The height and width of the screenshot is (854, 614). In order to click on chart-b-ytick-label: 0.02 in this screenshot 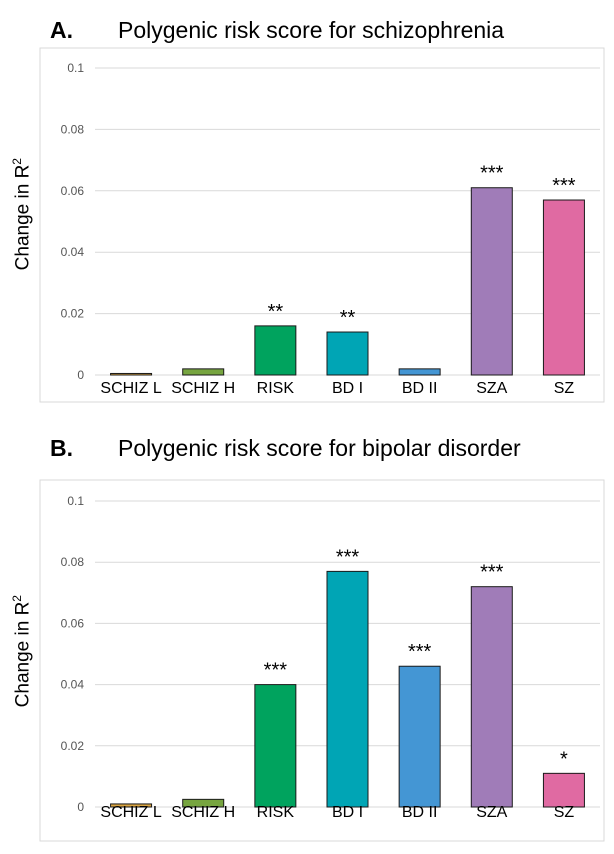, I will do `click(73, 746)`.